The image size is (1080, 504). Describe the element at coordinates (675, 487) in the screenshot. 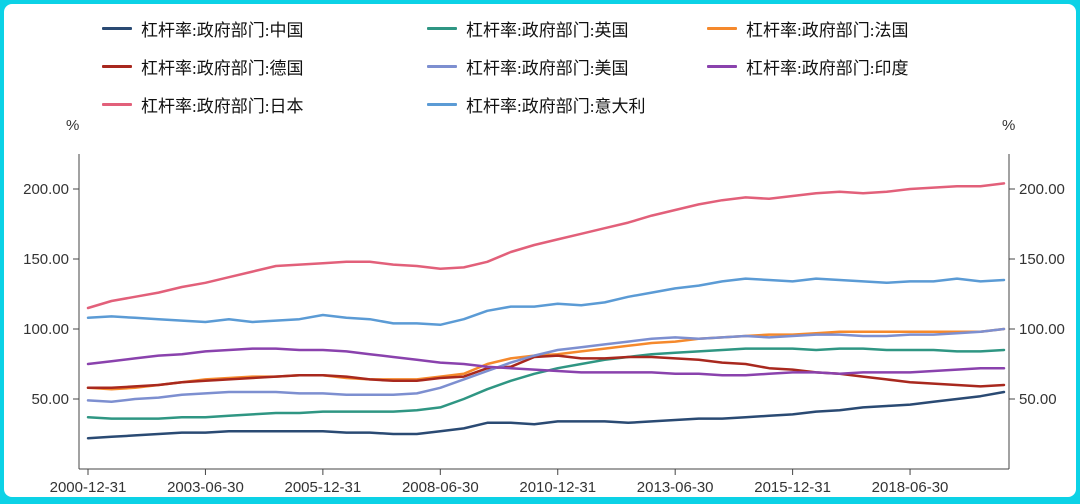

I see `x-tick-label: 2013-06-30` at that location.